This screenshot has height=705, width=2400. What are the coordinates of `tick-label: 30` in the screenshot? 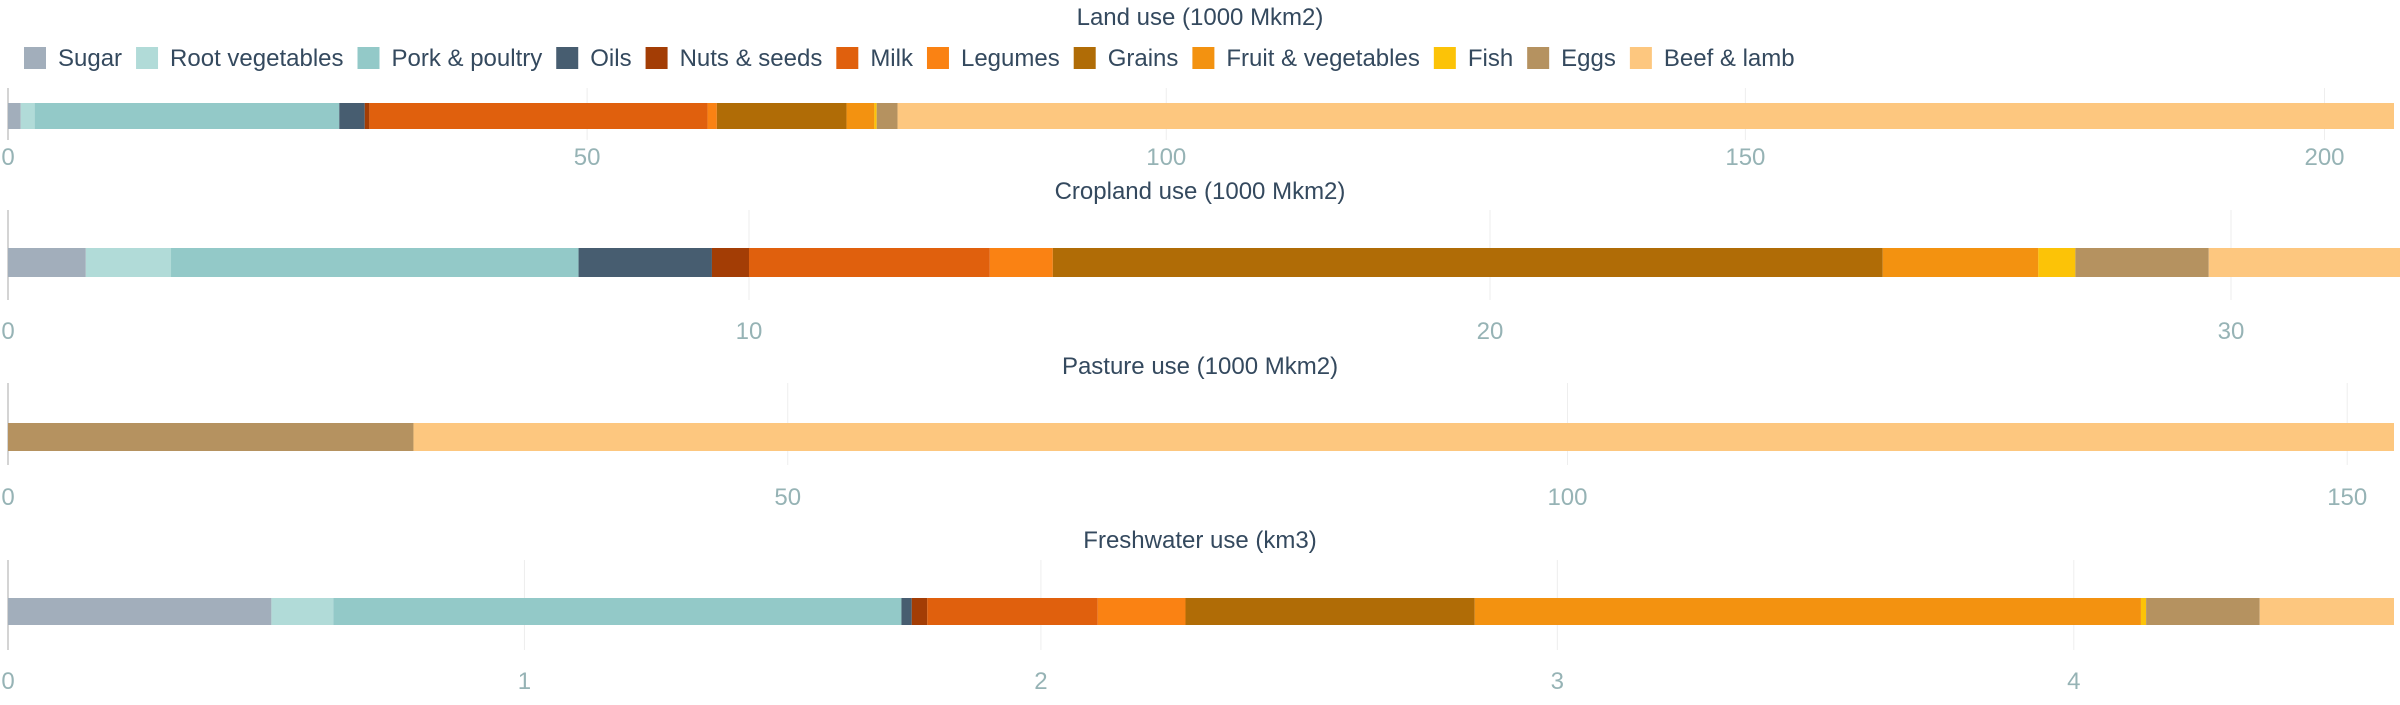 It's located at (2231, 331).